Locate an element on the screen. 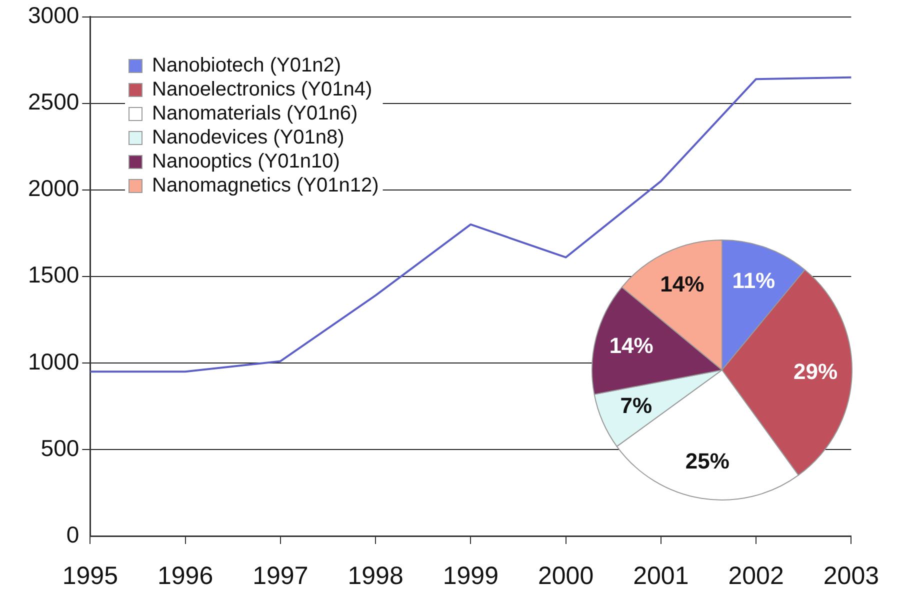  legend-label: Nanobiotech (Y01n2) is located at coordinates (247, 65).